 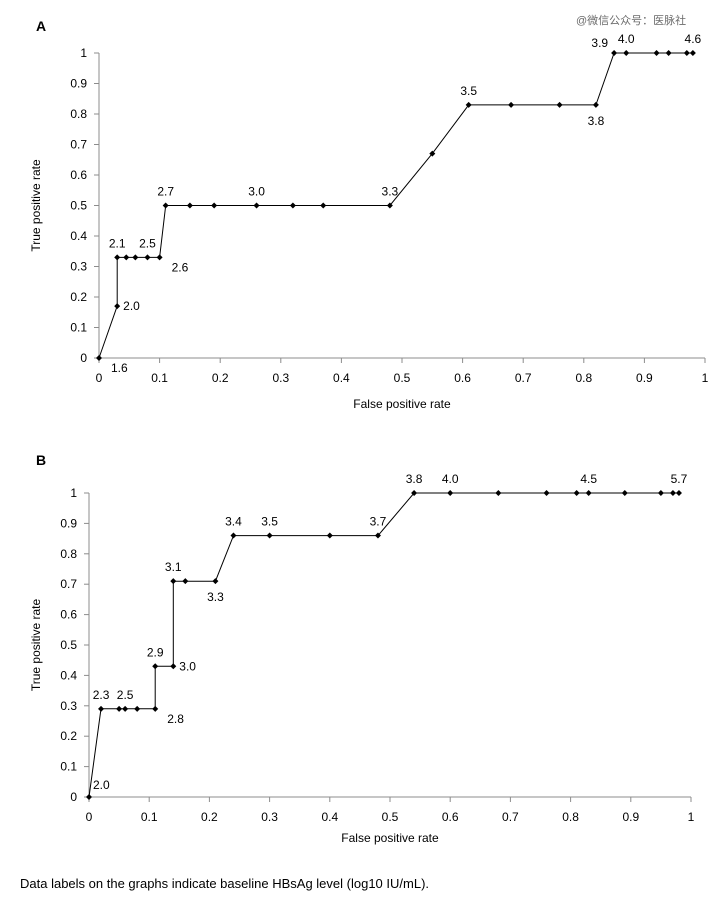 What do you see at coordinates (599, 43) in the screenshot?
I see `data-label: 3.9` at bounding box center [599, 43].